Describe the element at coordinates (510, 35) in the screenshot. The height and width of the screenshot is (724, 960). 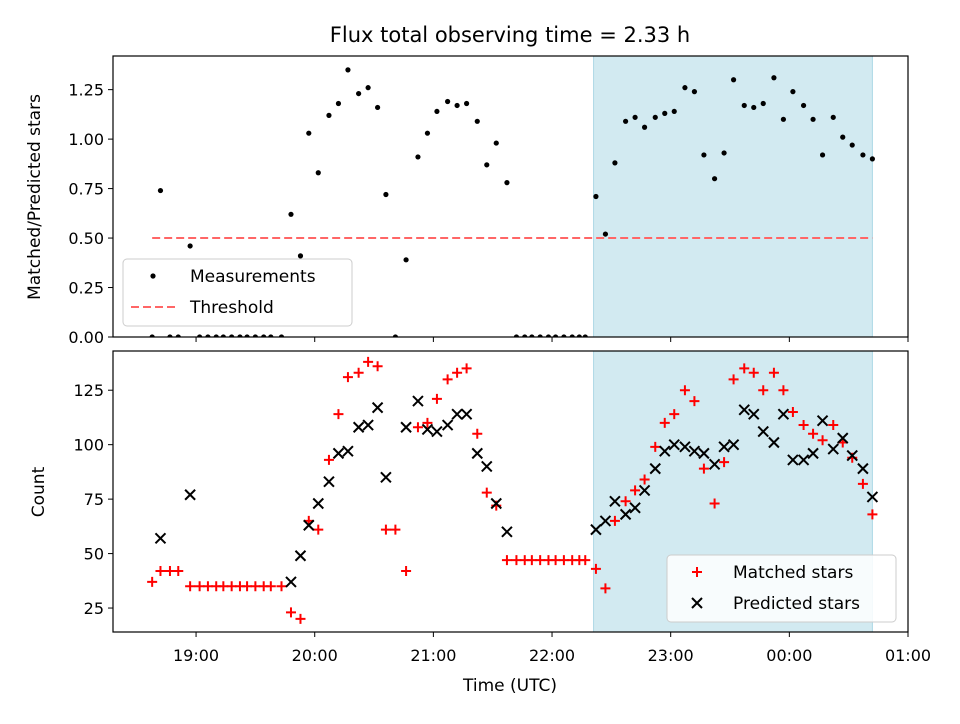
I see `chart-title: Flux total observing time = 2.33 h` at that location.